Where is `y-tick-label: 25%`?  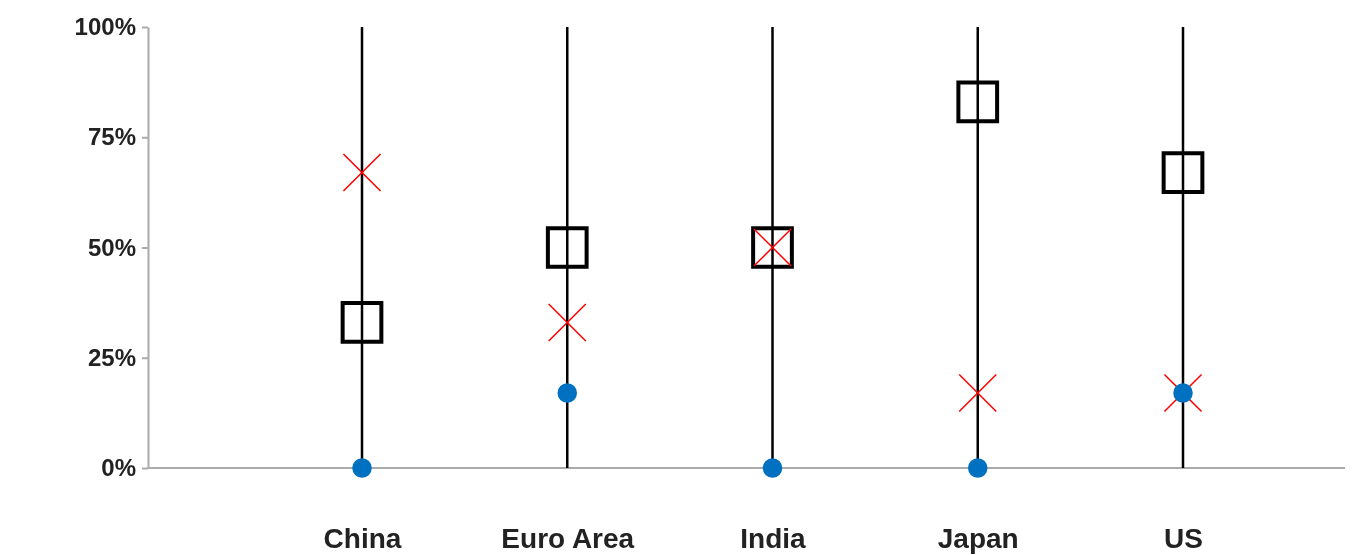
y-tick-label: 25% is located at coordinates (111, 357).